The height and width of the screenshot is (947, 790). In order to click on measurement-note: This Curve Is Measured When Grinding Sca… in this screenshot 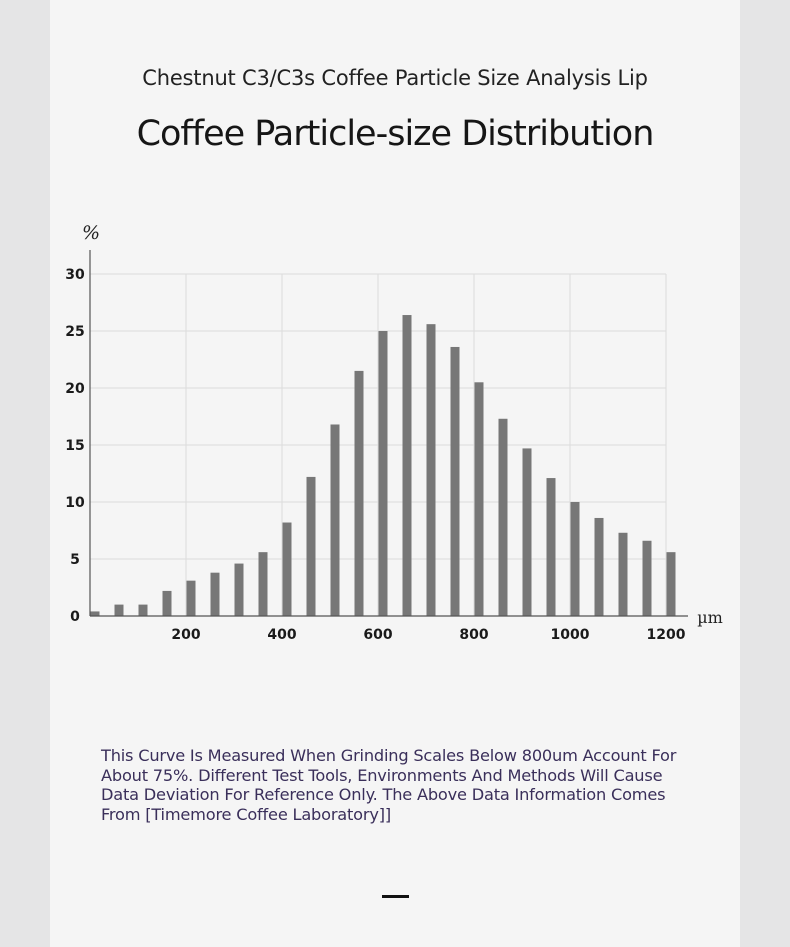, I will do `click(389, 785)`.